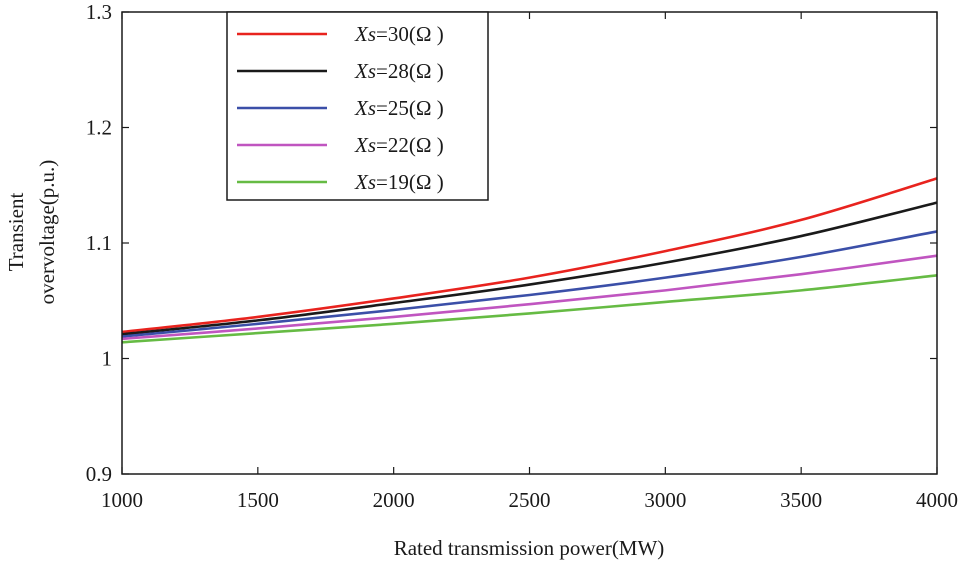  What do you see at coordinates (399, 34) in the screenshot?
I see `legend-label: Xs=30(Ω )` at bounding box center [399, 34].